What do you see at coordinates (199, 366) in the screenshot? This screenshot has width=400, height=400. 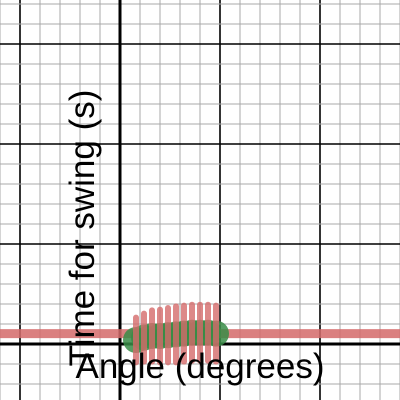 I see `x-axis-label: Angle (degrees)` at bounding box center [199, 366].